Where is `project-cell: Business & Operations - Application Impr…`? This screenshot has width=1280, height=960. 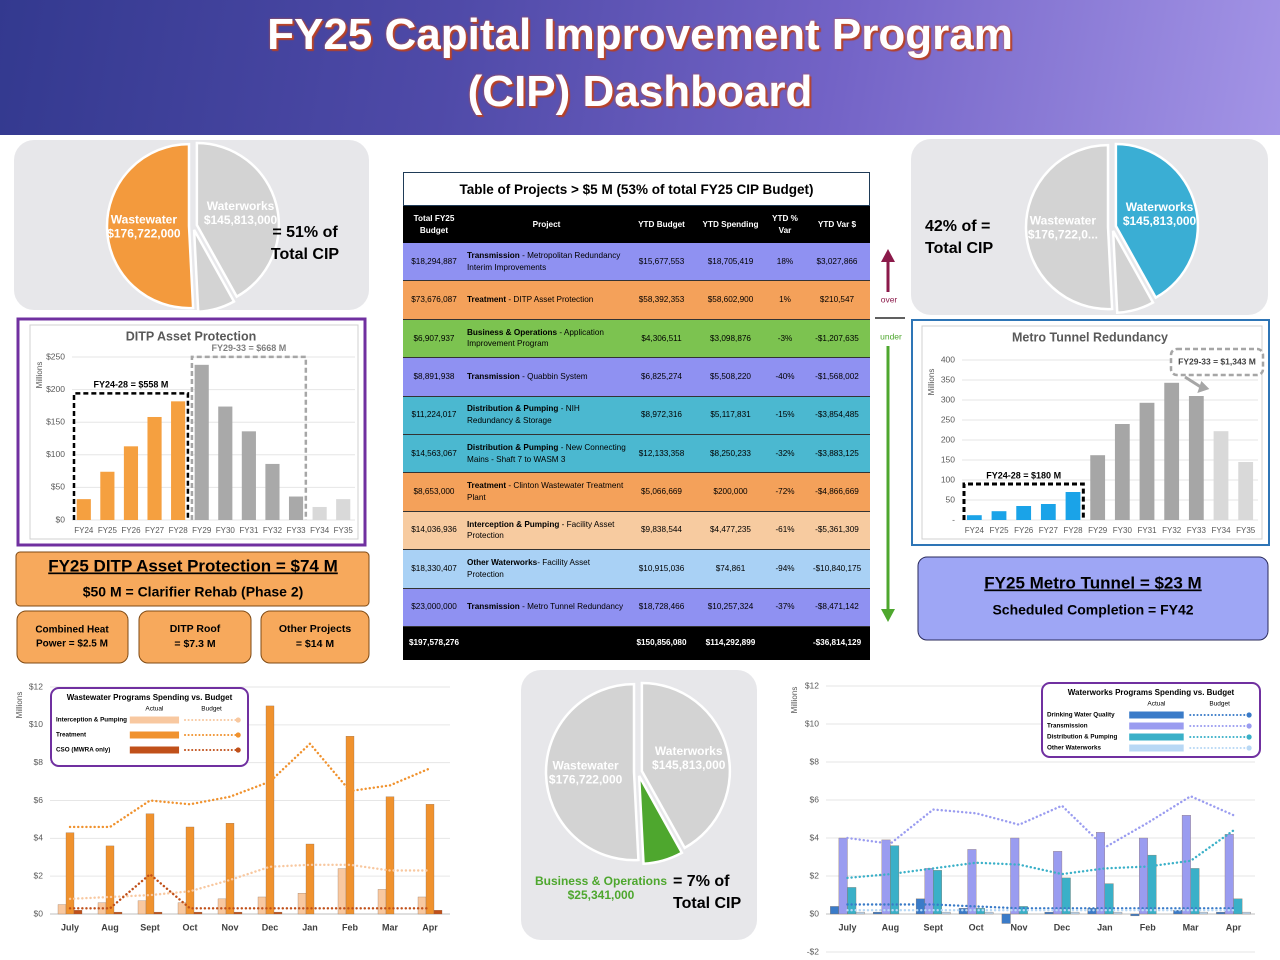
project-cell: Business & Operations - Application Impr… is located at coordinates (546, 338).